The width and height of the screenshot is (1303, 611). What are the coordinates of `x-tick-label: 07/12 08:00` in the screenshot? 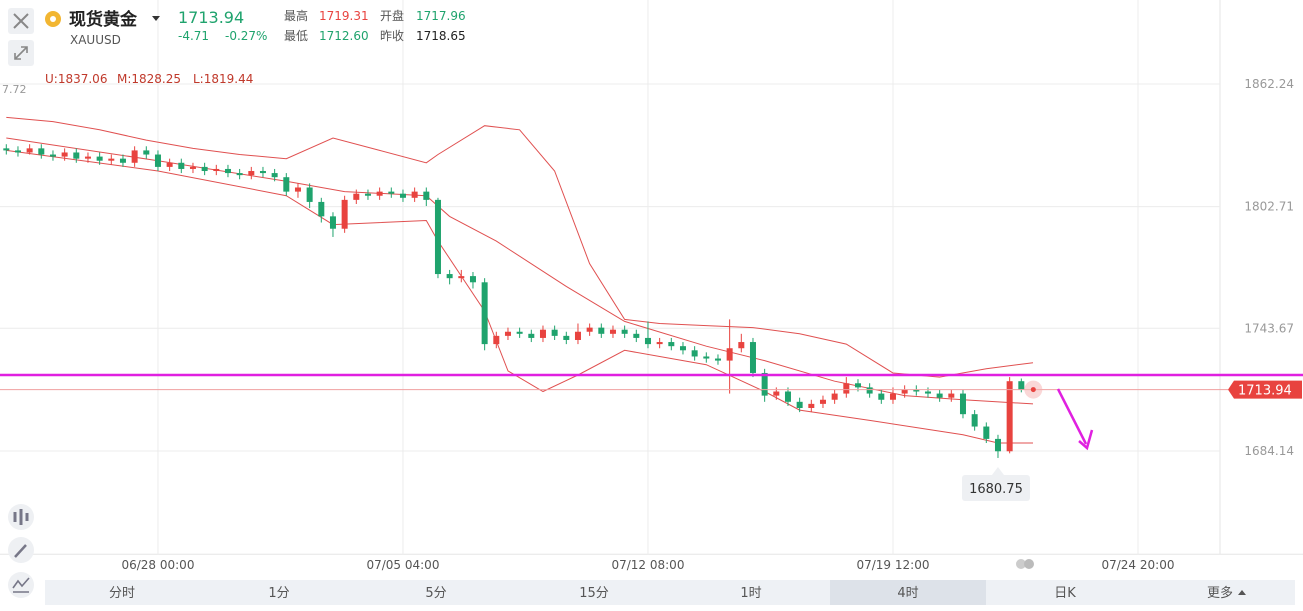 It's located at (647, 565).